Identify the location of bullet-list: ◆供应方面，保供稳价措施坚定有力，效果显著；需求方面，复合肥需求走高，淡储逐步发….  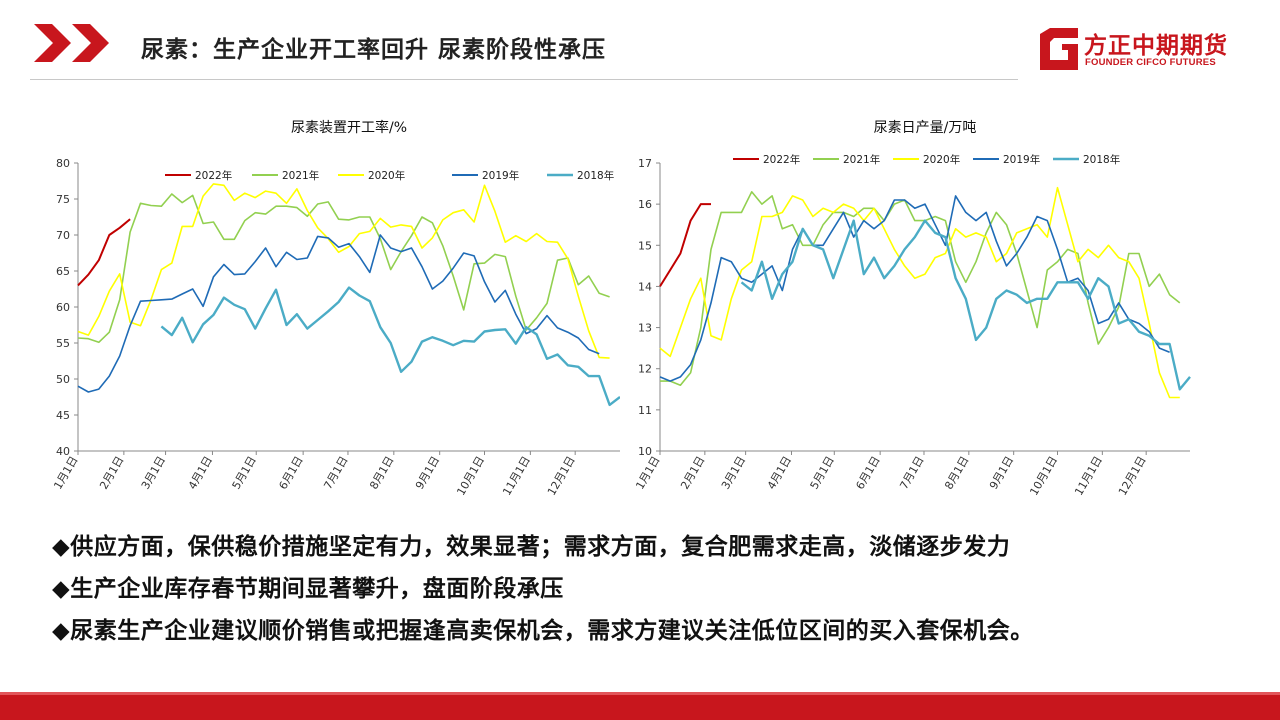
(543, 589).